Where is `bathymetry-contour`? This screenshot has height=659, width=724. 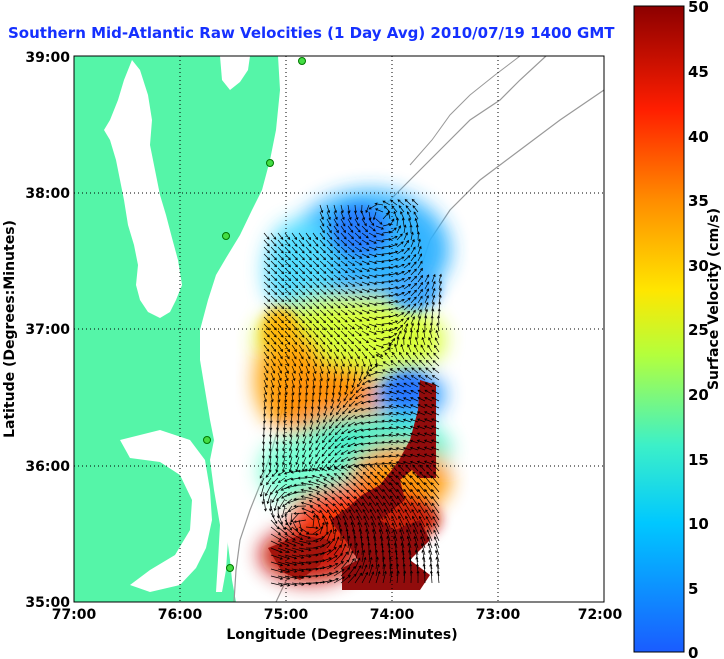
bathymetry-contour is located at coordinates (465, 111).